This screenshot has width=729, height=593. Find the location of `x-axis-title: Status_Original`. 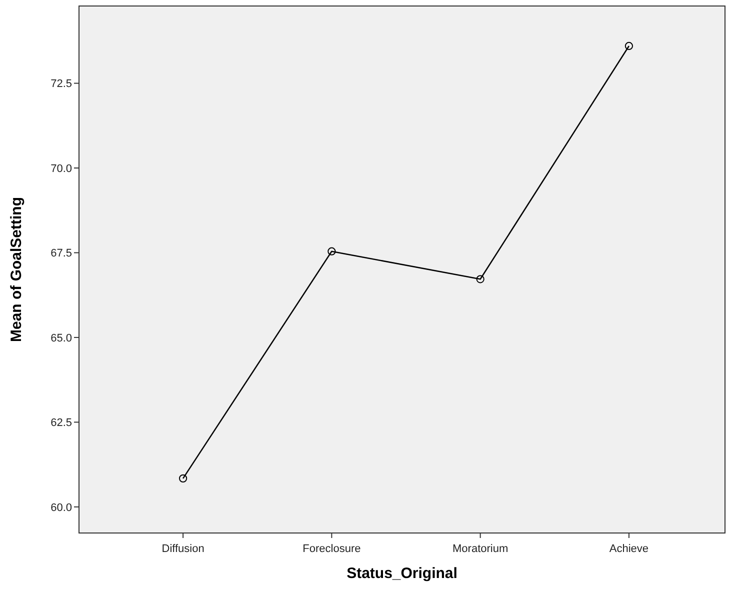

x-axis-title: Status_Original is located at coordinates (402, 573).